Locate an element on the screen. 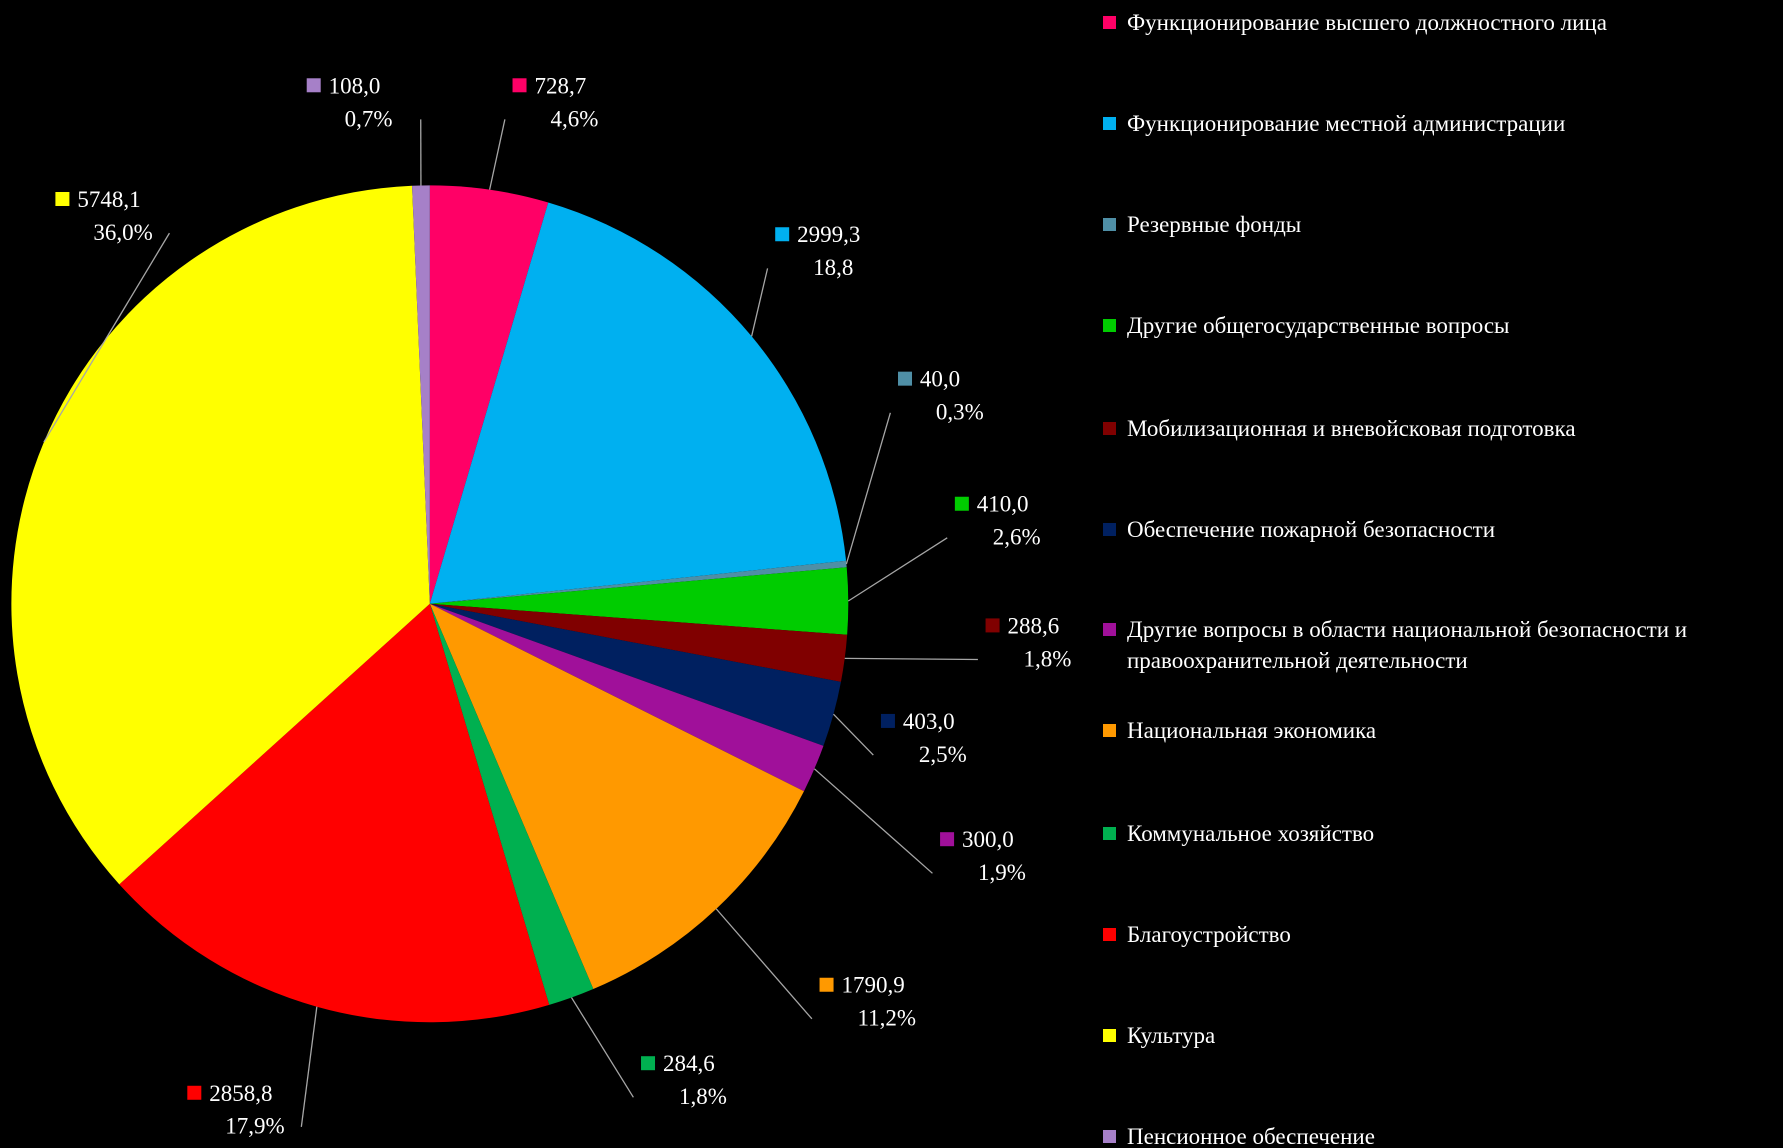  percent-label: 18,8 is located at coordinates (833, 267).